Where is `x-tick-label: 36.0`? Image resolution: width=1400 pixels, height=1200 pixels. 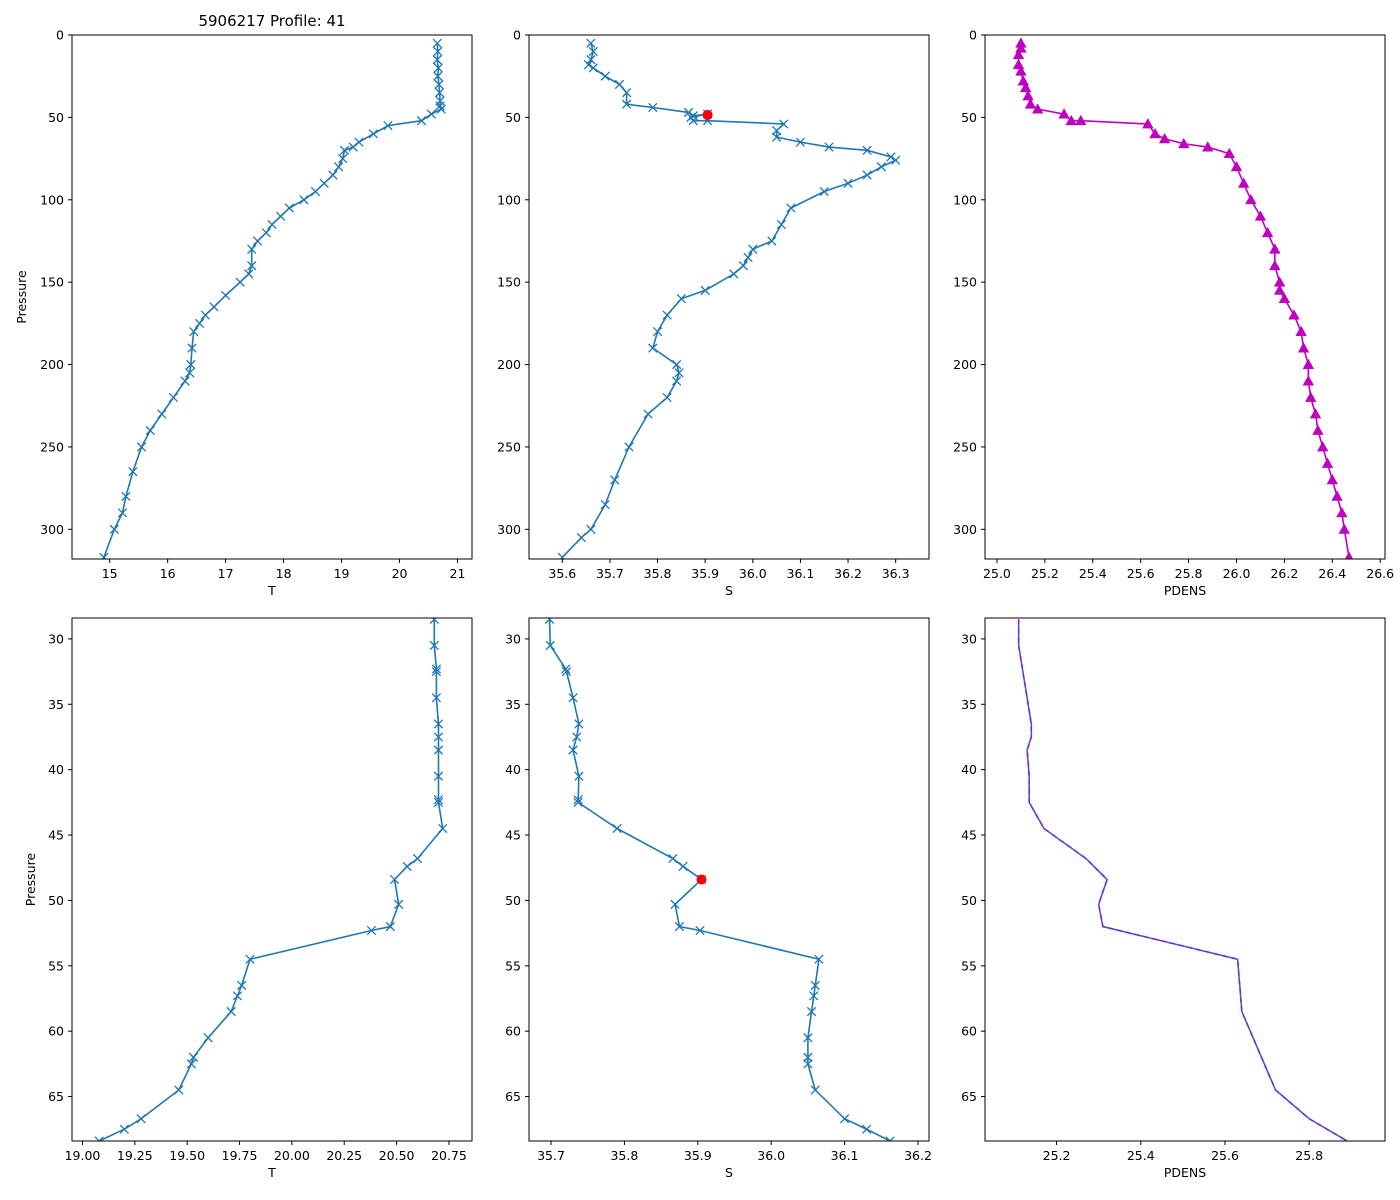
x-tick-label: 36.0 is located at coordinates (753, 573).